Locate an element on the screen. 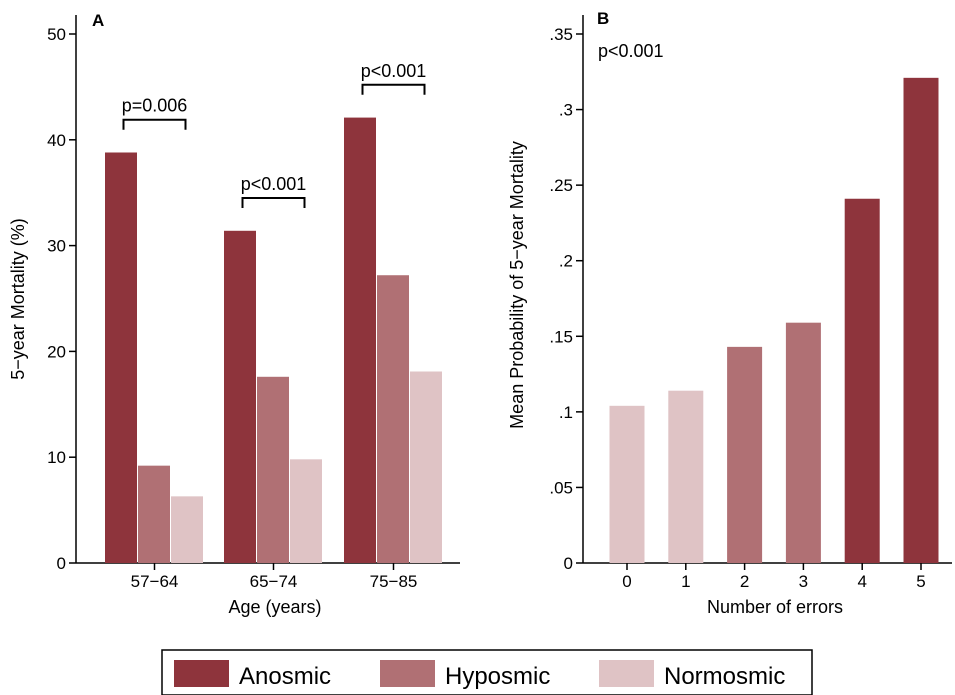 The image size is (955, 695). panel-b-p-value: p<0.001 is located at coordinates (631, 51).